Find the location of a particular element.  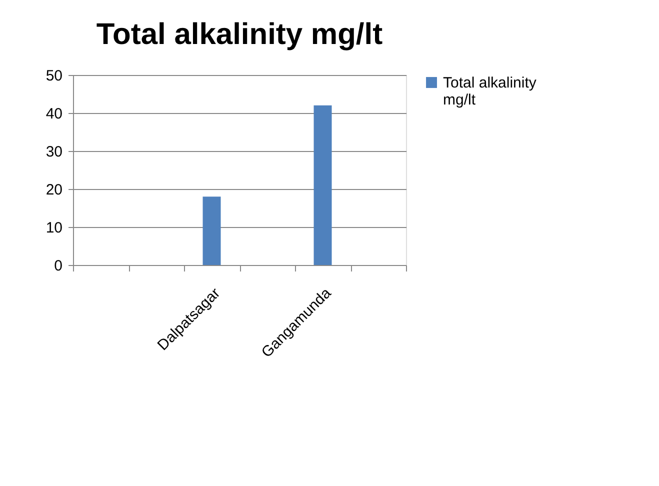

y-tick-label: 10 is located at coordinates (54, 228).